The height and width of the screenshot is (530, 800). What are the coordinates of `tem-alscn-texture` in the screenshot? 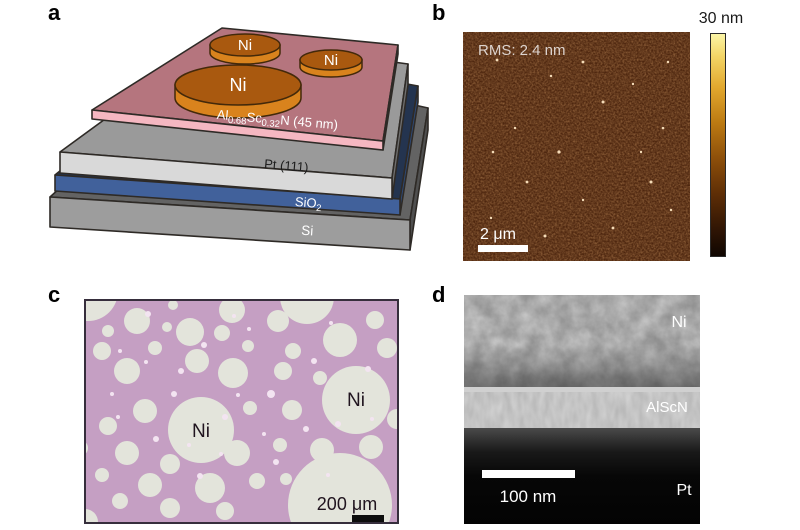 It's located at (582, 410).